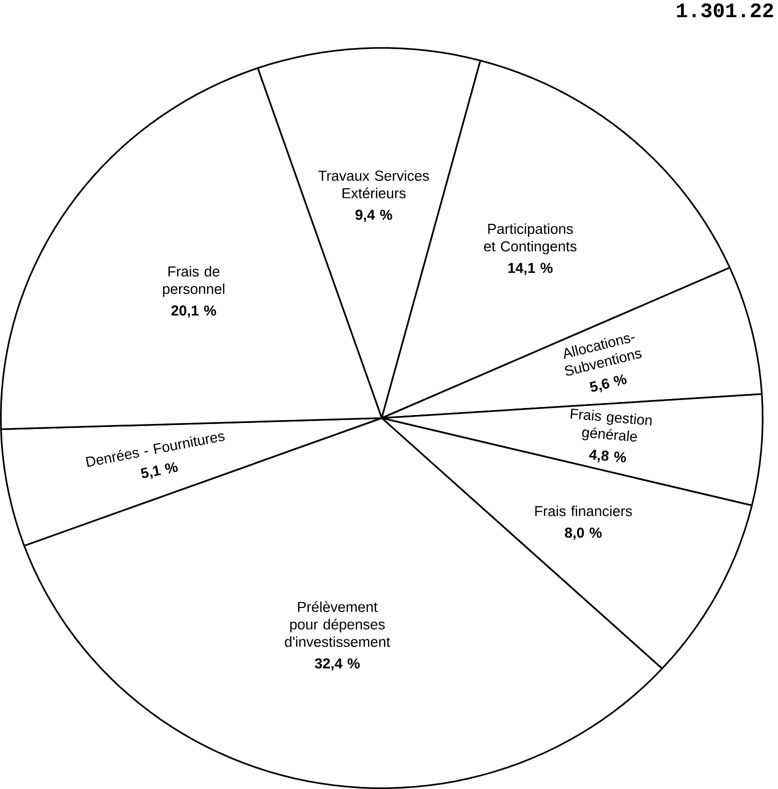  I want to click on data-label: 5,6 %, so click(608, 383).